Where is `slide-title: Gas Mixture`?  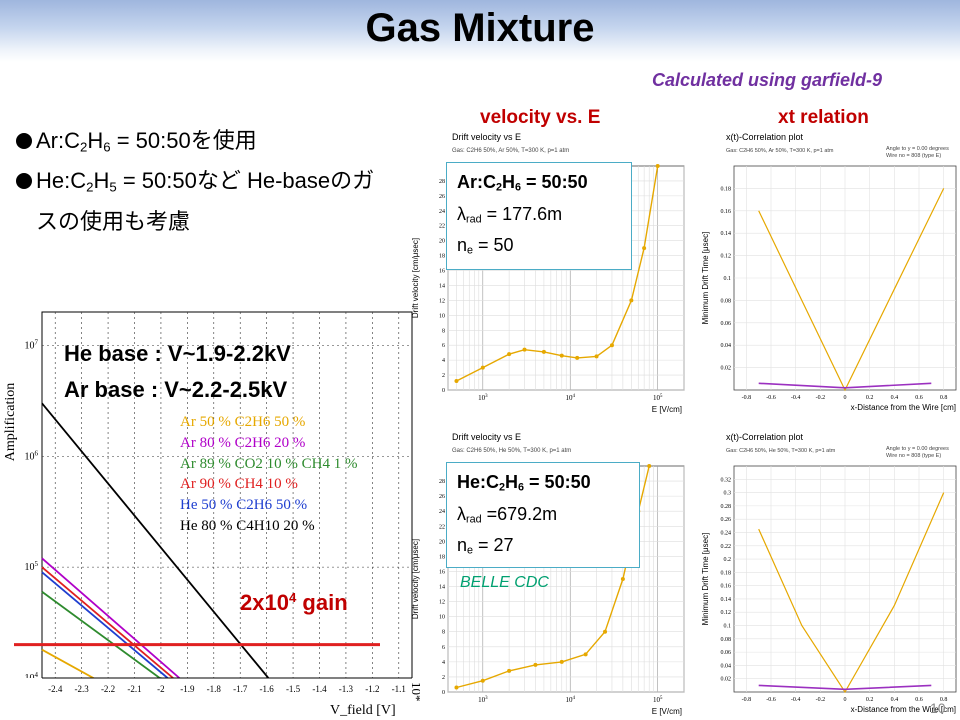 slide-title: Gas Mixture is located at coordinates (480, 28).